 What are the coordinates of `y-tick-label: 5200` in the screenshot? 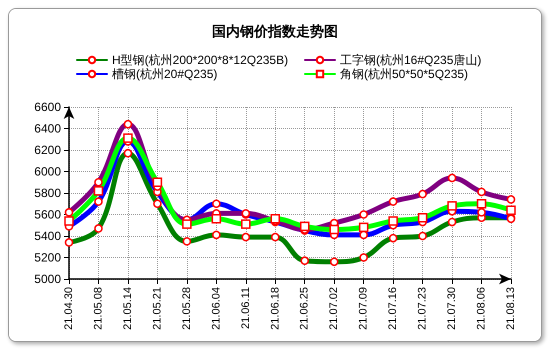 It's located at (48, 257).